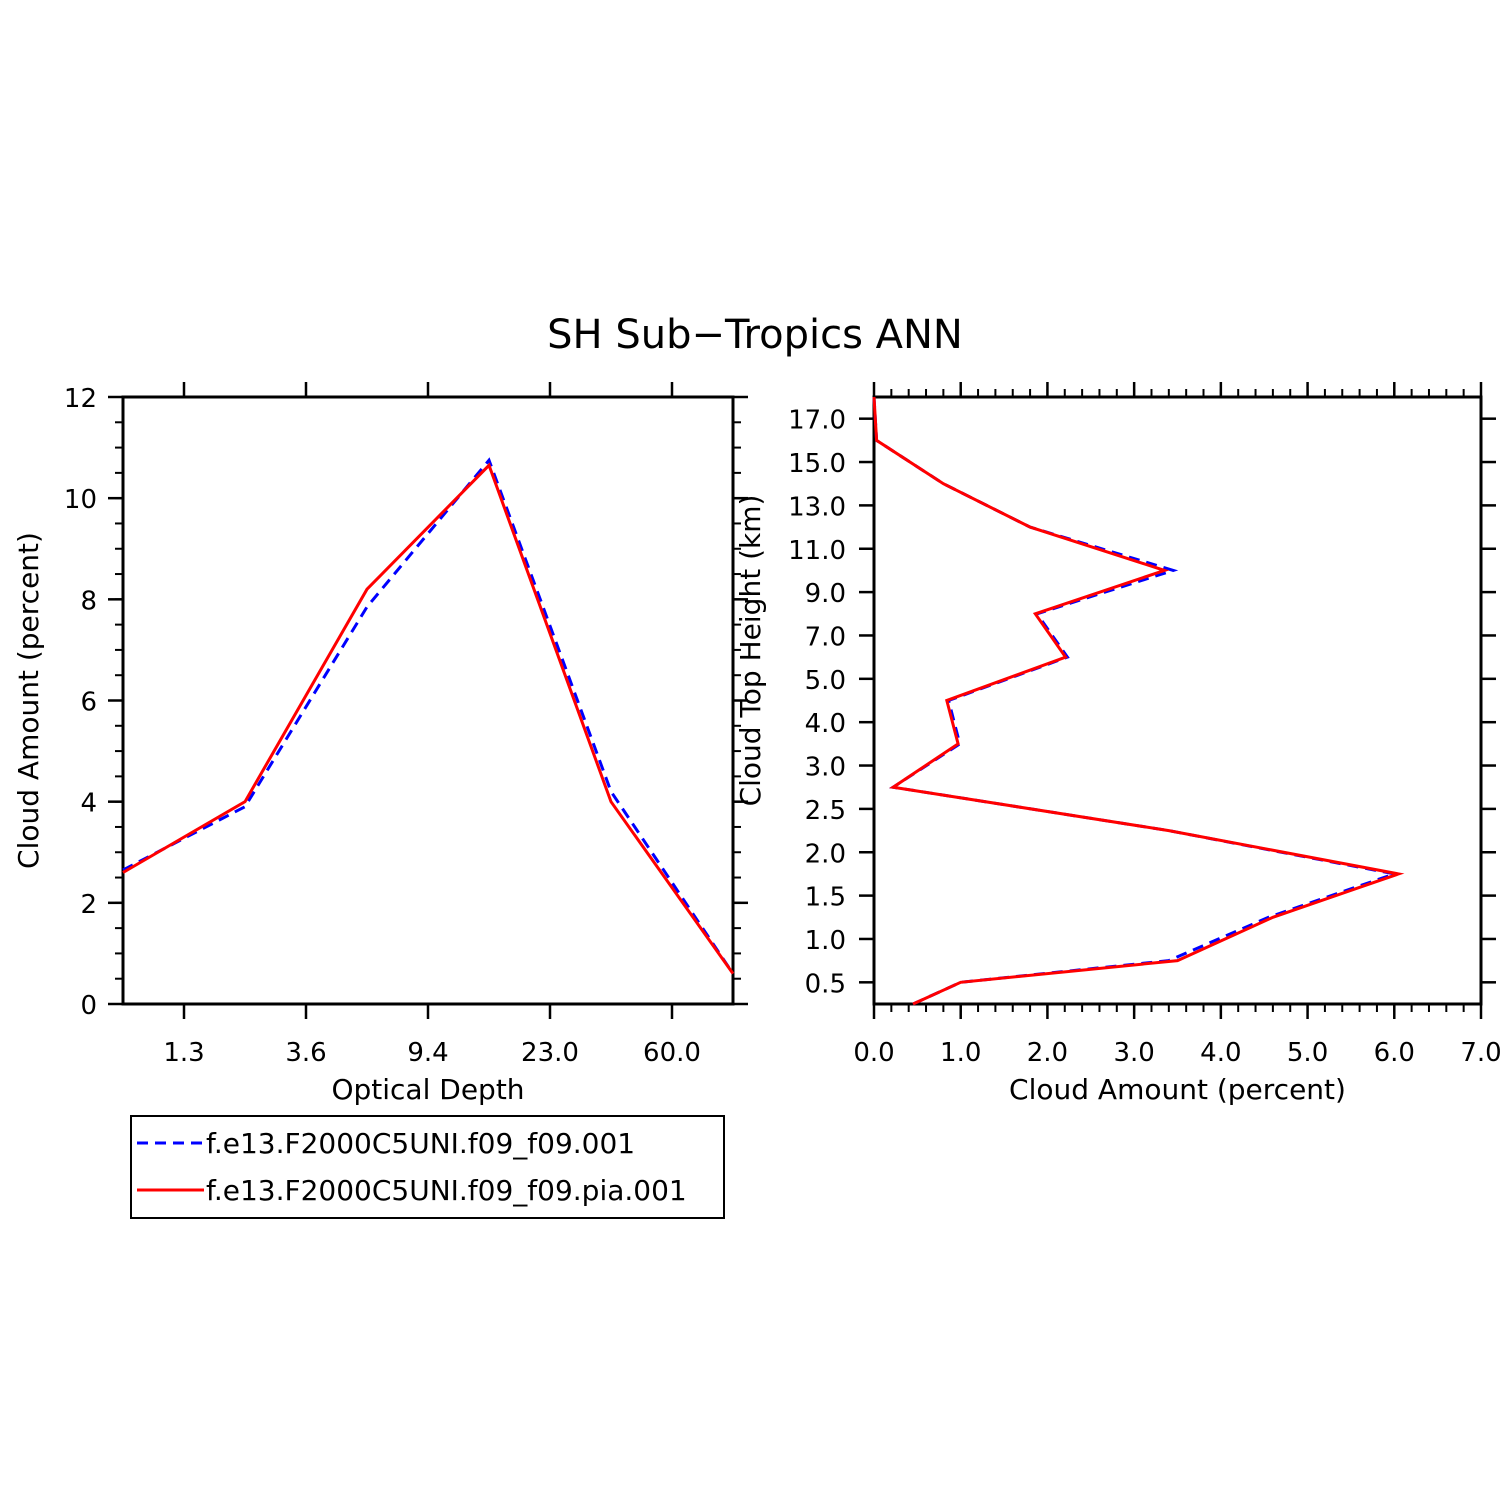  What do you see at coordinates (88, 703) in the screenshot?
I see `y-tick-label: 6` at bounding box center [88, 703].